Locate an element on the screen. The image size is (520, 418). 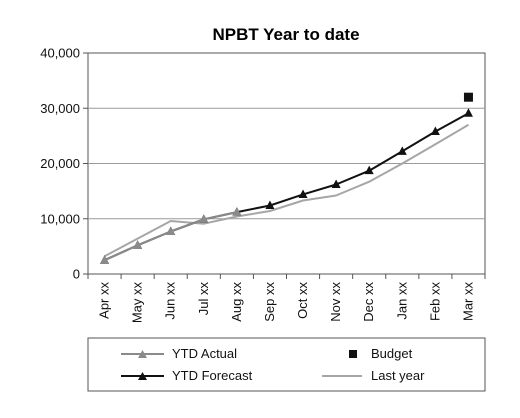
x-tick-label: May xx is located at coordinates (137, 303).